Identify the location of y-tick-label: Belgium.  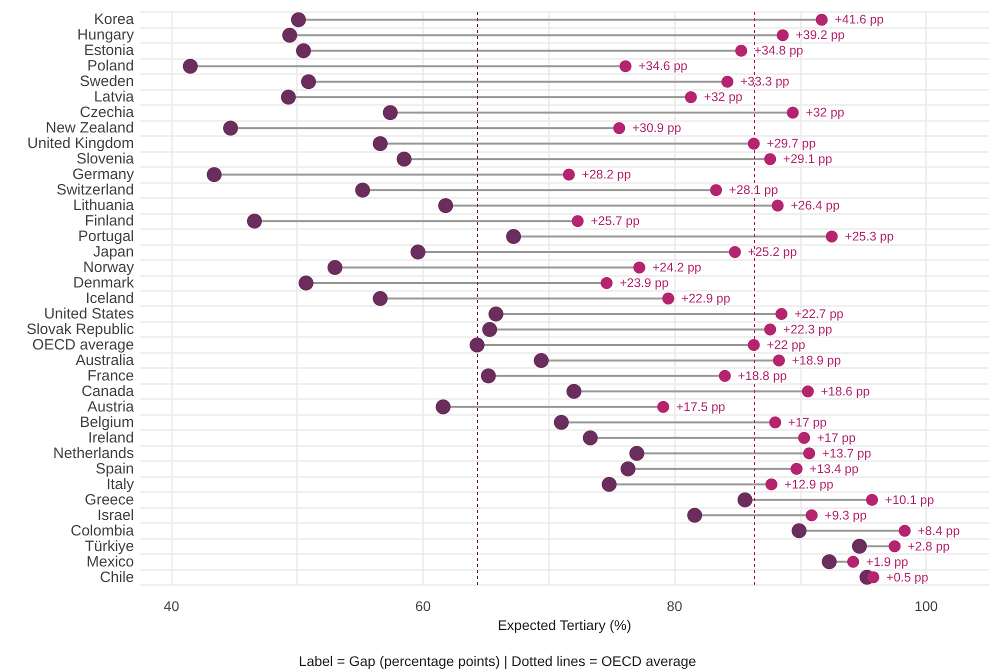
(107, 422).